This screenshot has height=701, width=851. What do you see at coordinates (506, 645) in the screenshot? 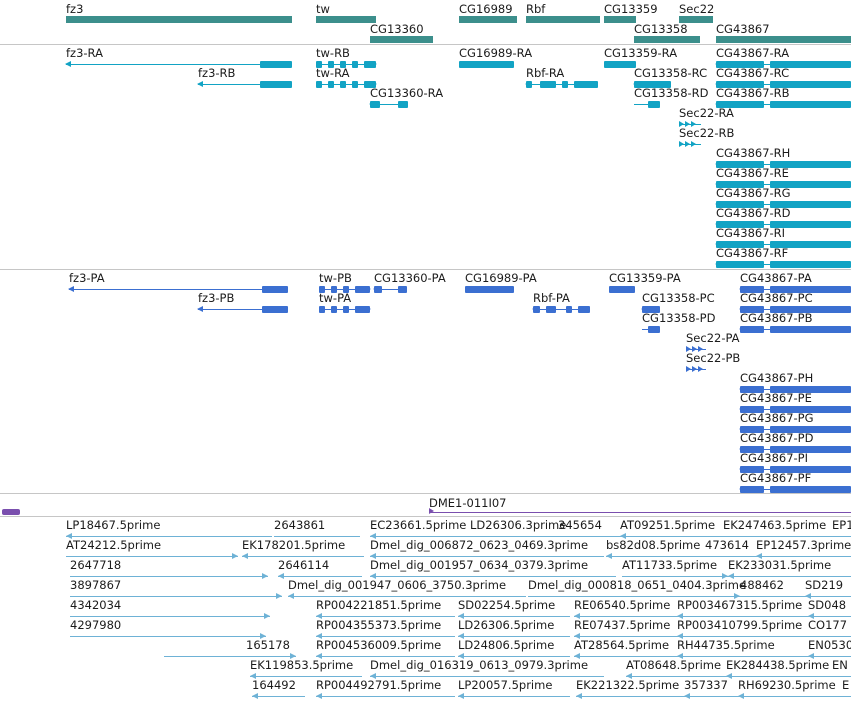
I see `est-label-ld24806-5prime: LD24806.5prime` at bounding box center [506, 645].